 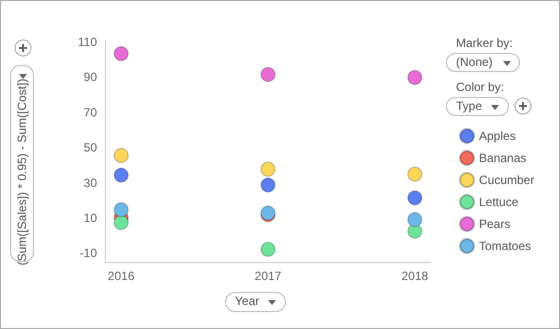 I want to click on y-tick-label: 10, so click(x=91, y=217).